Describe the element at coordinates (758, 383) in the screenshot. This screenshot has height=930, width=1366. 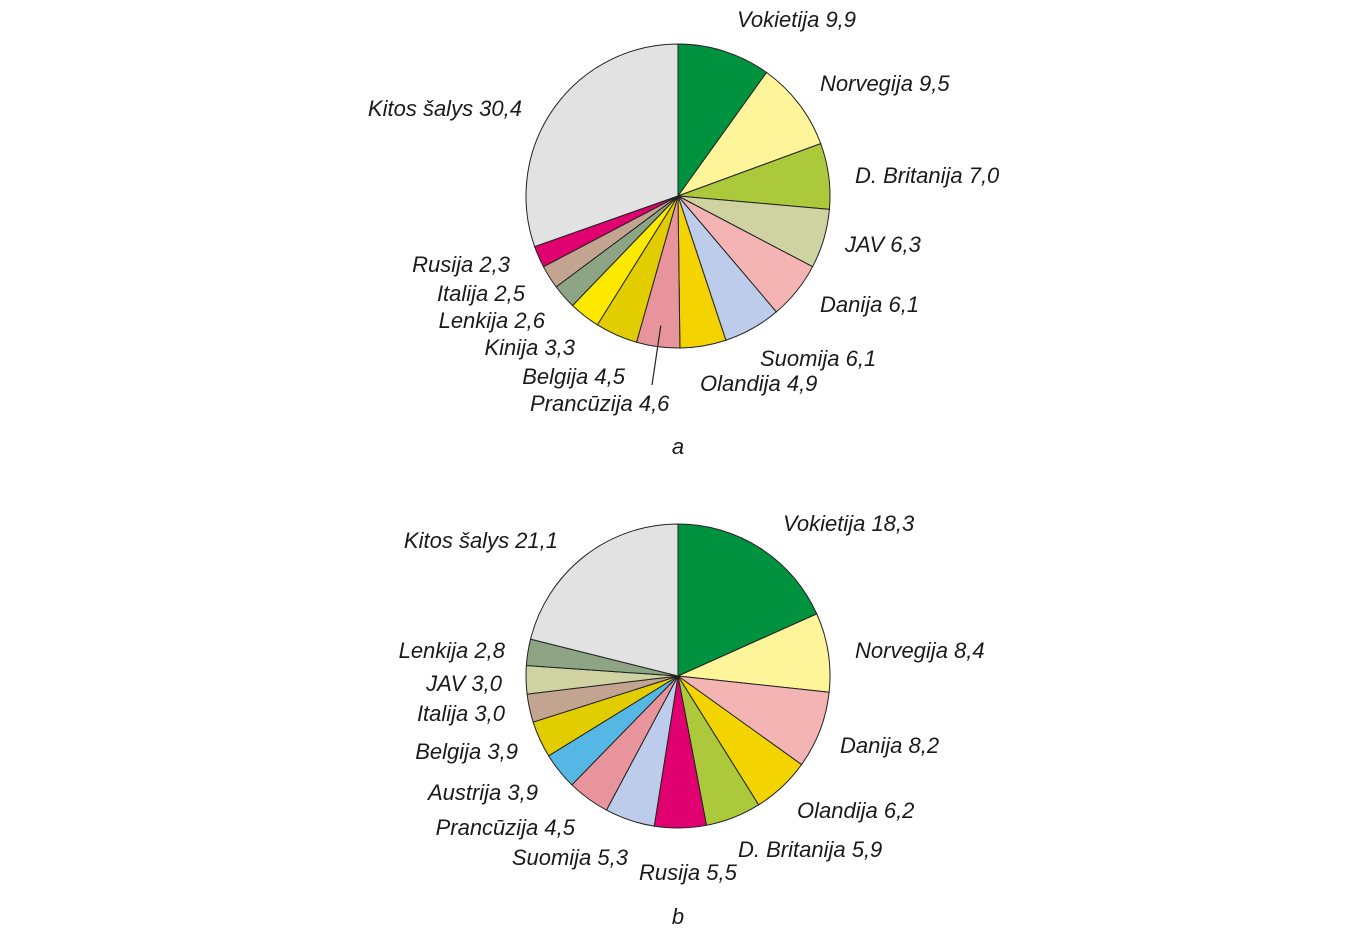
I see `slice-label: Olandija 4,9` at that location.